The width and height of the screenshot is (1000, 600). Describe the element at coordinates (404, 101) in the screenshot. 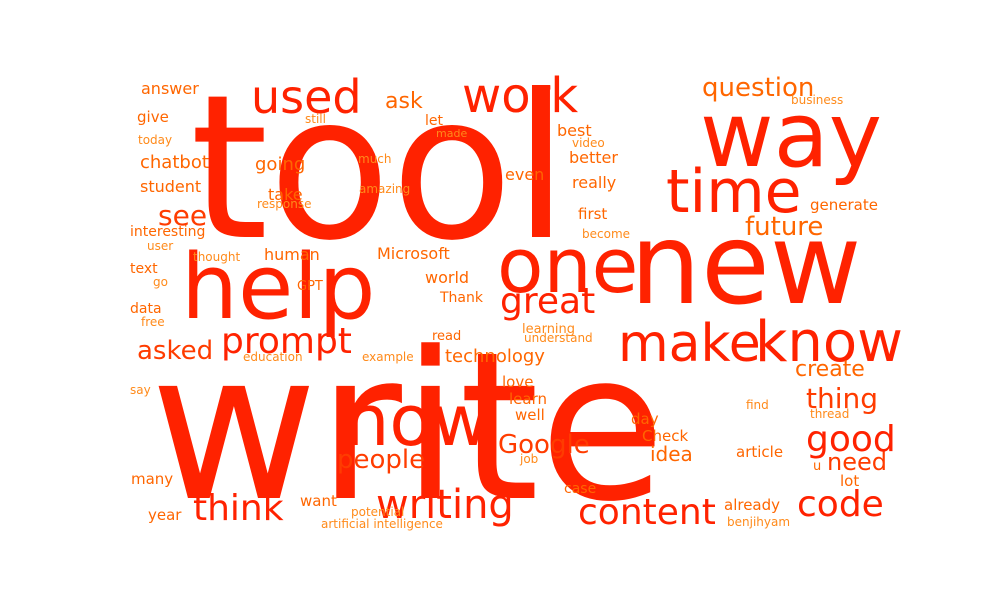

I see `word-ask: ask` at that location.